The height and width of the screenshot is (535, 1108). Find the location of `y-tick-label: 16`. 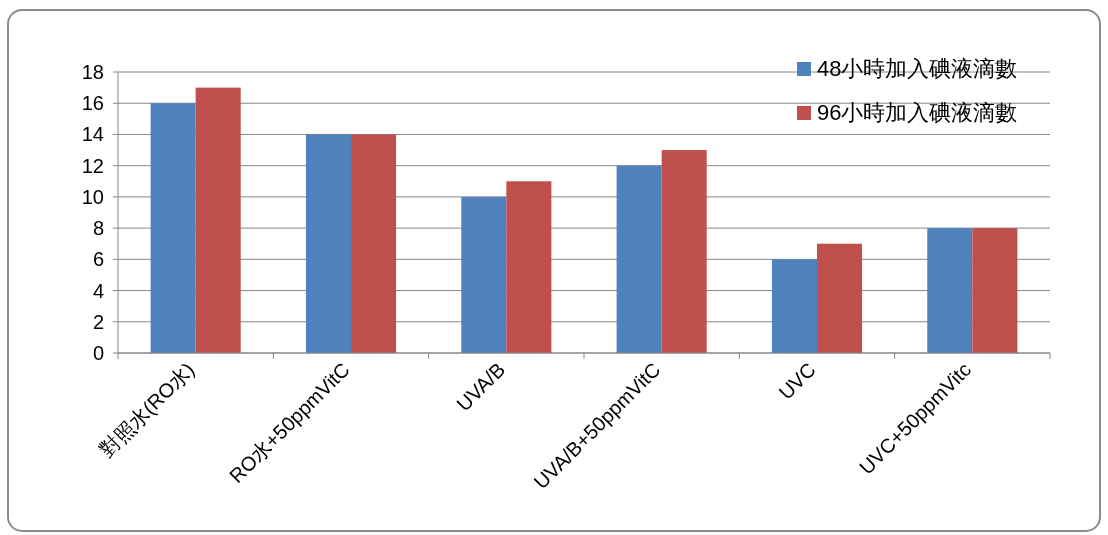

y-tick-label: 16 is located at coordinates (92, 103).